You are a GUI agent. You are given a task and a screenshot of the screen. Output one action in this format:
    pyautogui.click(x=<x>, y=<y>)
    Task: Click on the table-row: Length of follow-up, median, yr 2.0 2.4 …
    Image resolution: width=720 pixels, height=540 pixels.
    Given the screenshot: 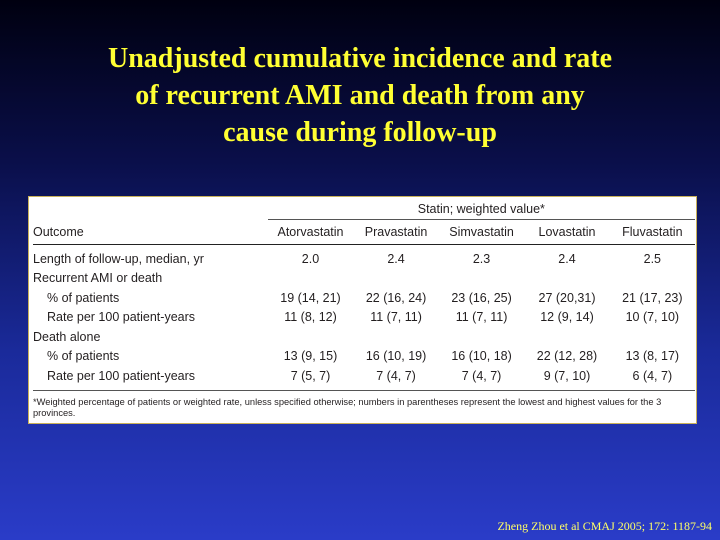 What is the action you would take?
    pyautogui.click(x=364, y=259)
    